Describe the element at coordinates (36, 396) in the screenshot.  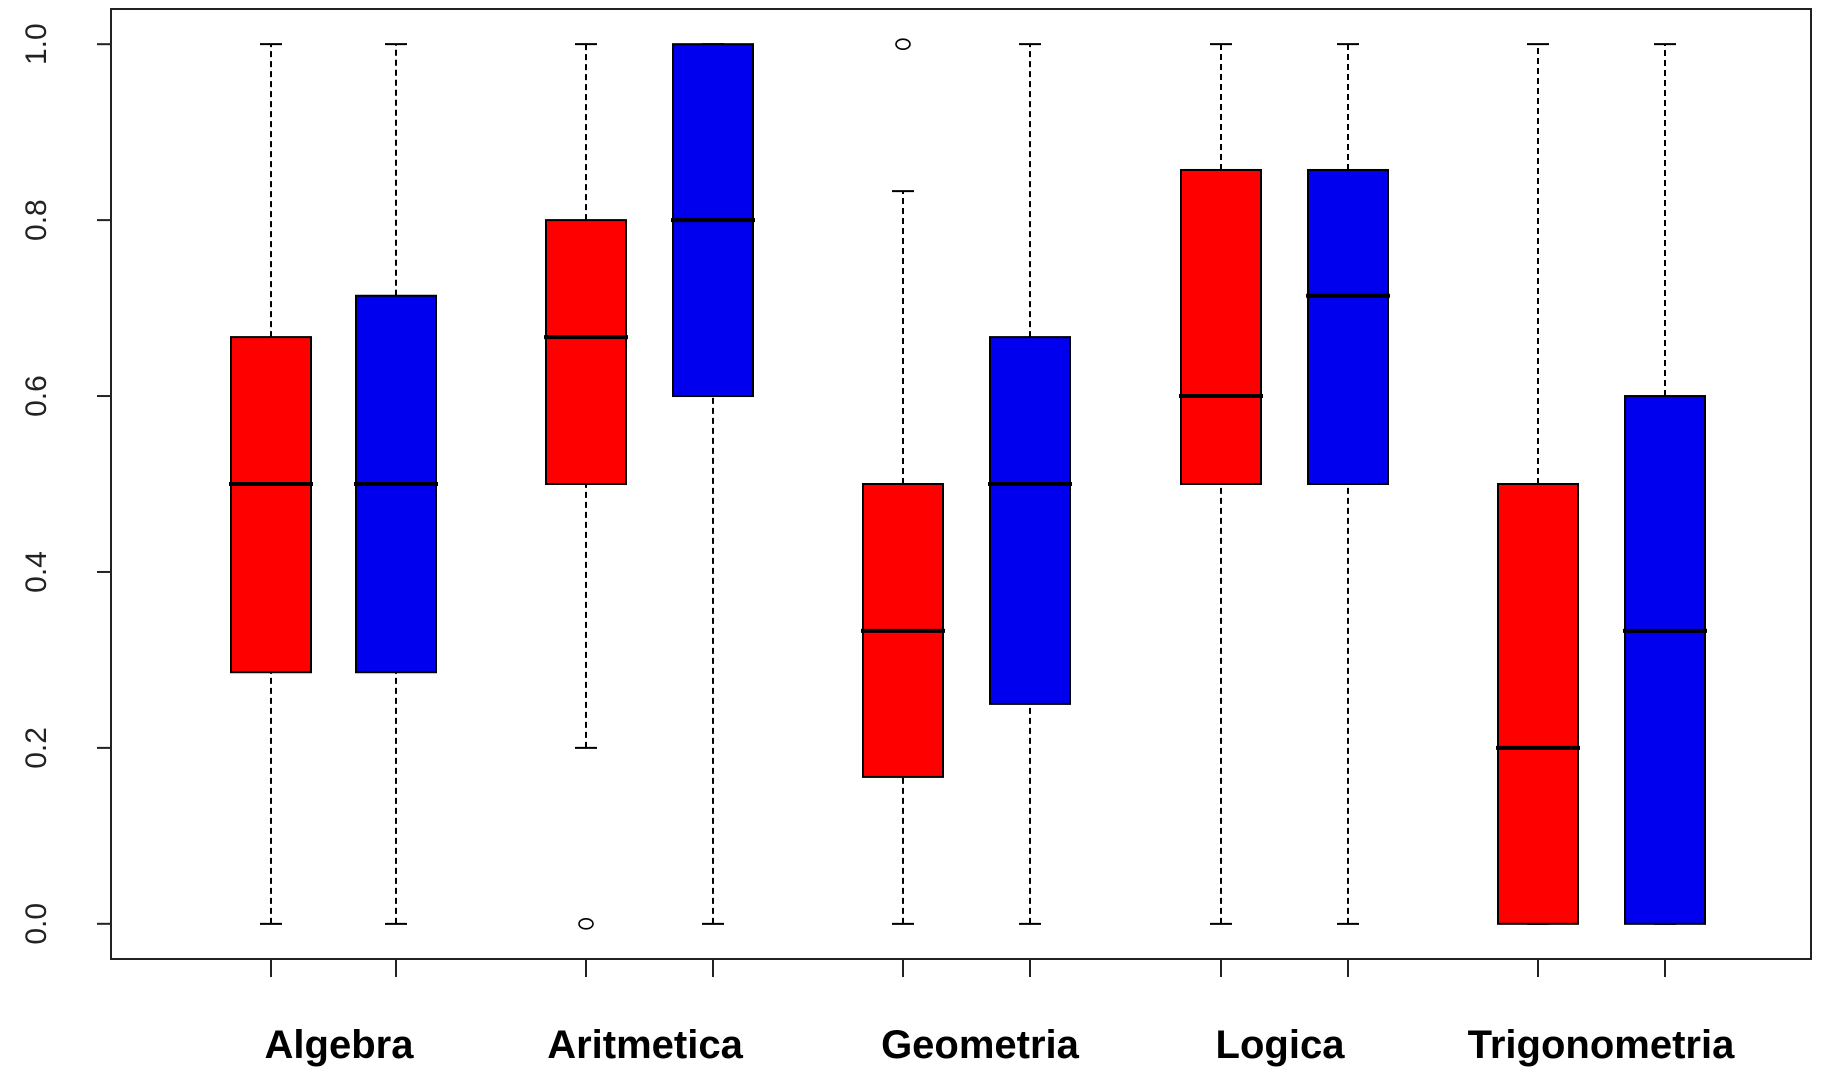
I see `y-tick-label: 0.6` at that location.